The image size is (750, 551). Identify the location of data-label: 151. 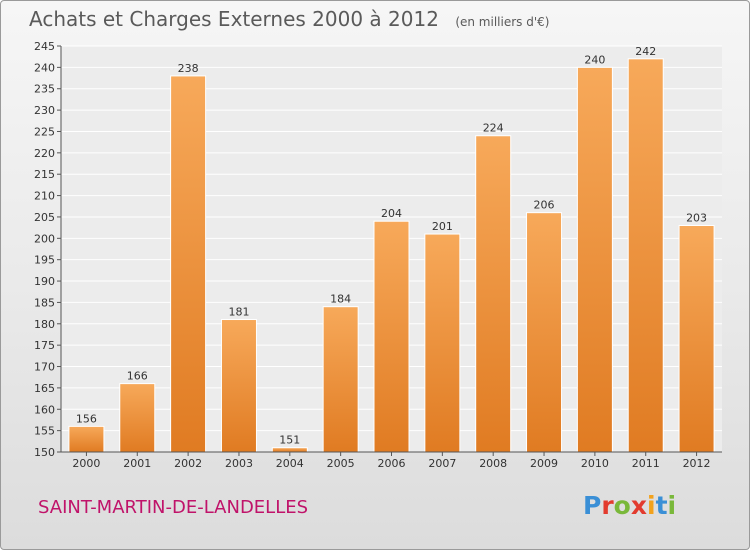
(289, 440).